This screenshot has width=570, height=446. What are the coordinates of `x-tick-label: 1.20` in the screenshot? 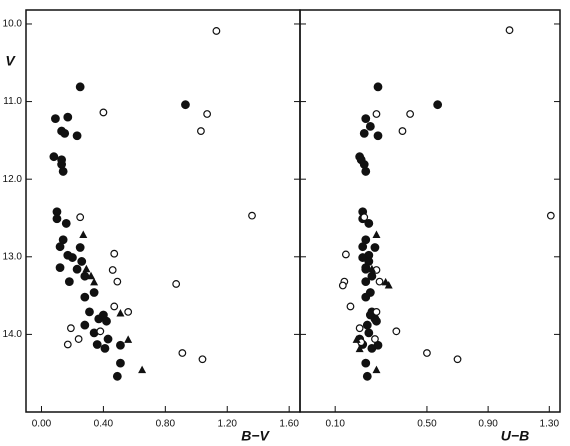 It's located at (228, 424).